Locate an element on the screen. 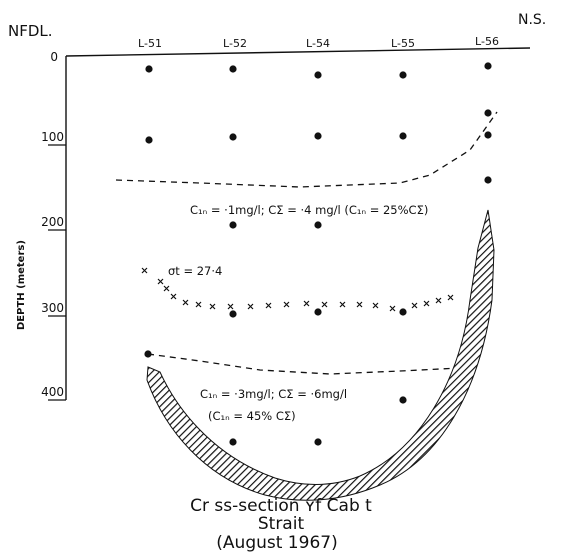 Image resolution: width=562 pixels, height=556 pixels. upper-boundary-line is located at coordinates (306, 149).